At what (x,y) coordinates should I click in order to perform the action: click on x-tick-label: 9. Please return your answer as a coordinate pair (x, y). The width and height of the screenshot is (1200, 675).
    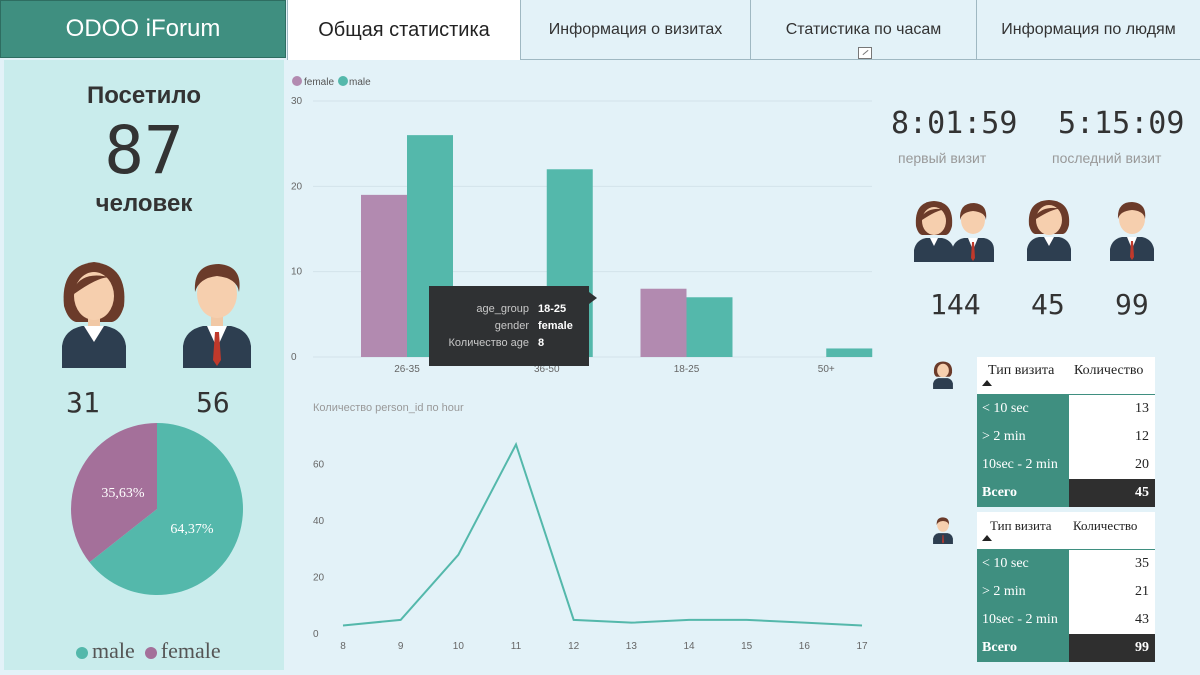
    Looking at the image, I should click on (401, 646).